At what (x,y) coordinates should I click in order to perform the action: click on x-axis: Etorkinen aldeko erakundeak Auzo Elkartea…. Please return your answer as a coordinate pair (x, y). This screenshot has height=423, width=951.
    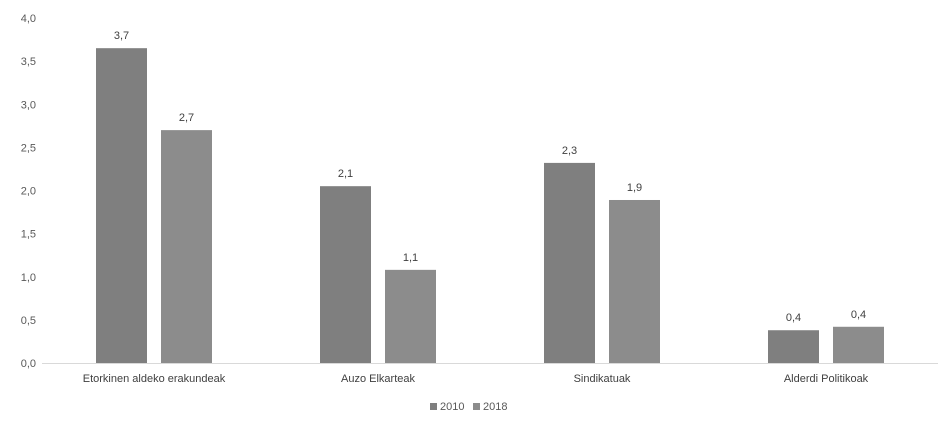
    Looking at the image, I should click on (490, 374).